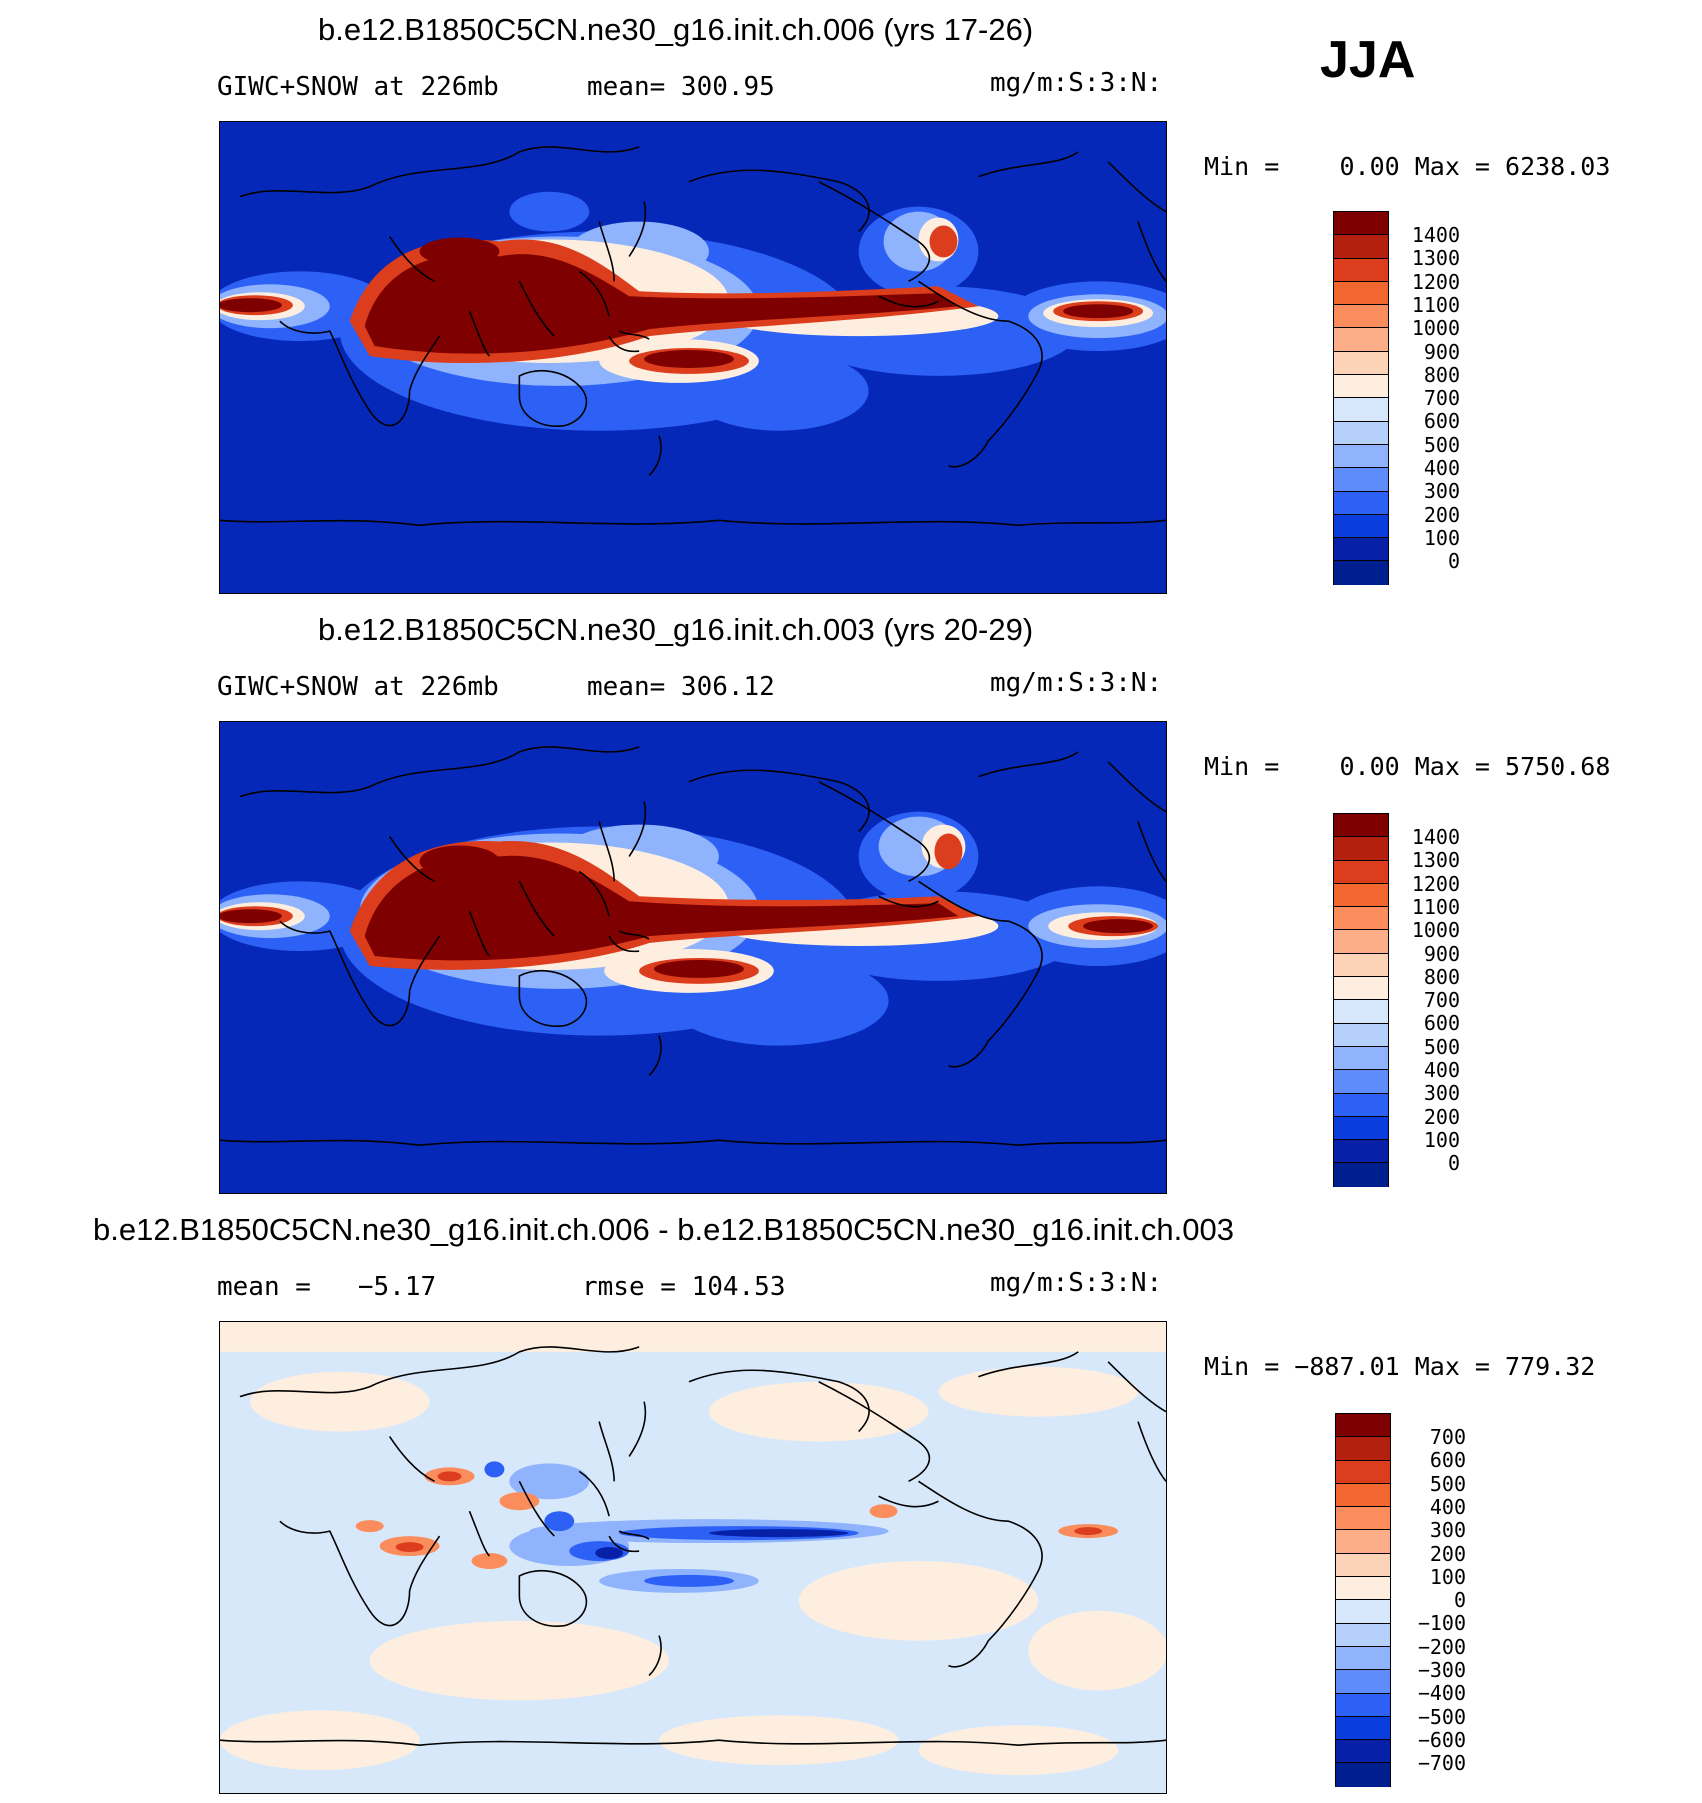  Describe the element at coordinates (1441, 1763) in the screenshot. I see `colorbar-label: −700` at that location.